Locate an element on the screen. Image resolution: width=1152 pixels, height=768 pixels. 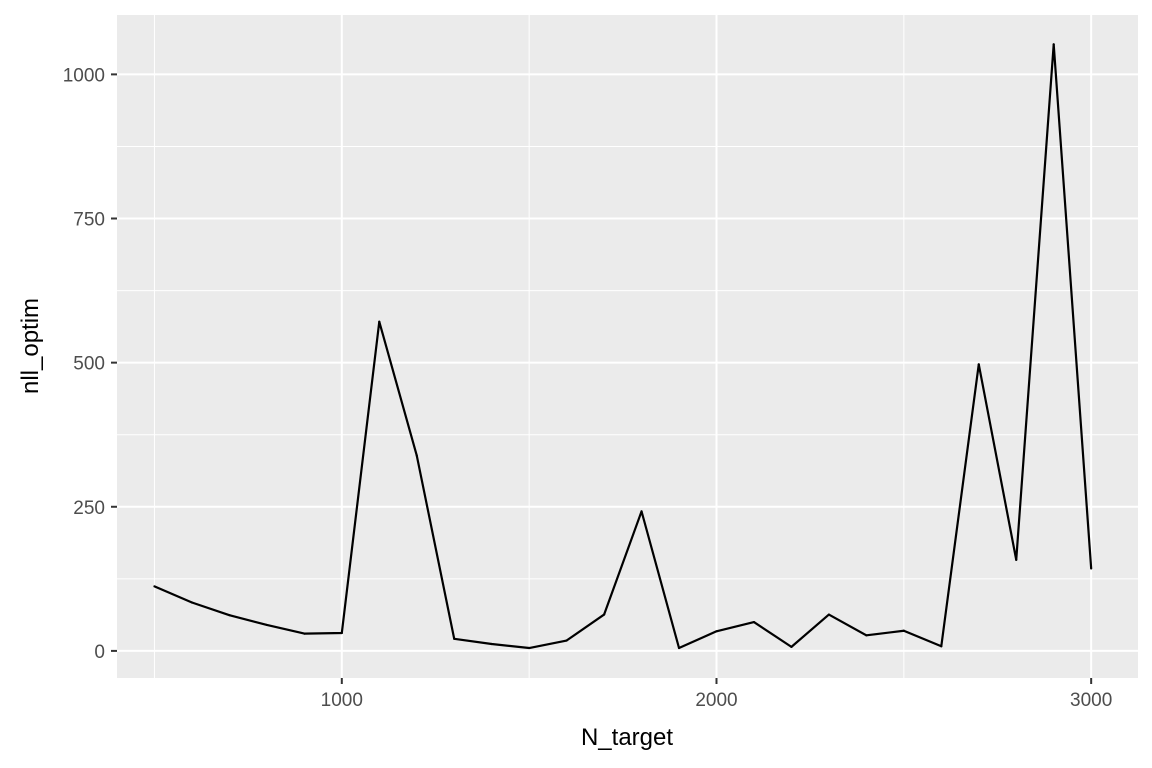
x-axis-title: N_target is located at coordinates (627, 737).